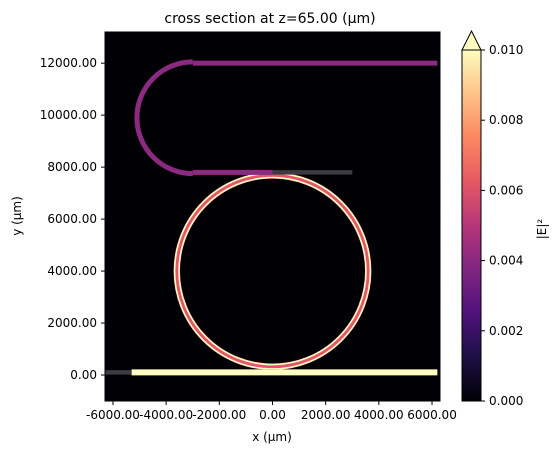  What do you see at coordinates (83, 375) in the screenshot?
I see `y-tick-label: 0.00` at bounding box center [83, 375].